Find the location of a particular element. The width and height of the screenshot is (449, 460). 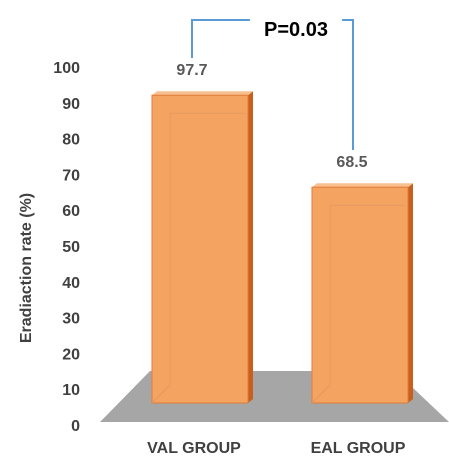

data-label-2: 68.5 is located at coordinates (351, 162).